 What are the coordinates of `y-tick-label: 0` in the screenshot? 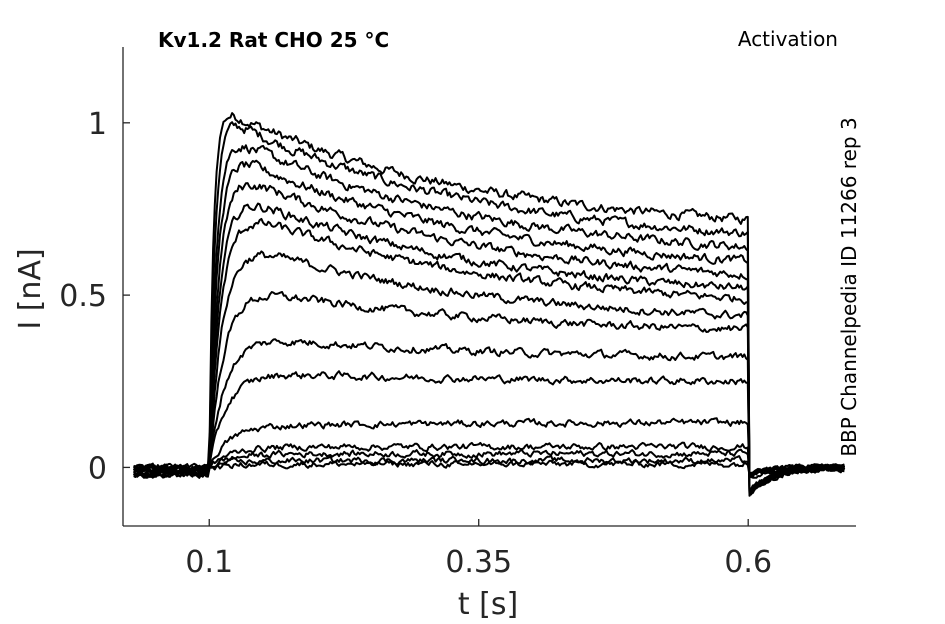 It's located at (97, 468).